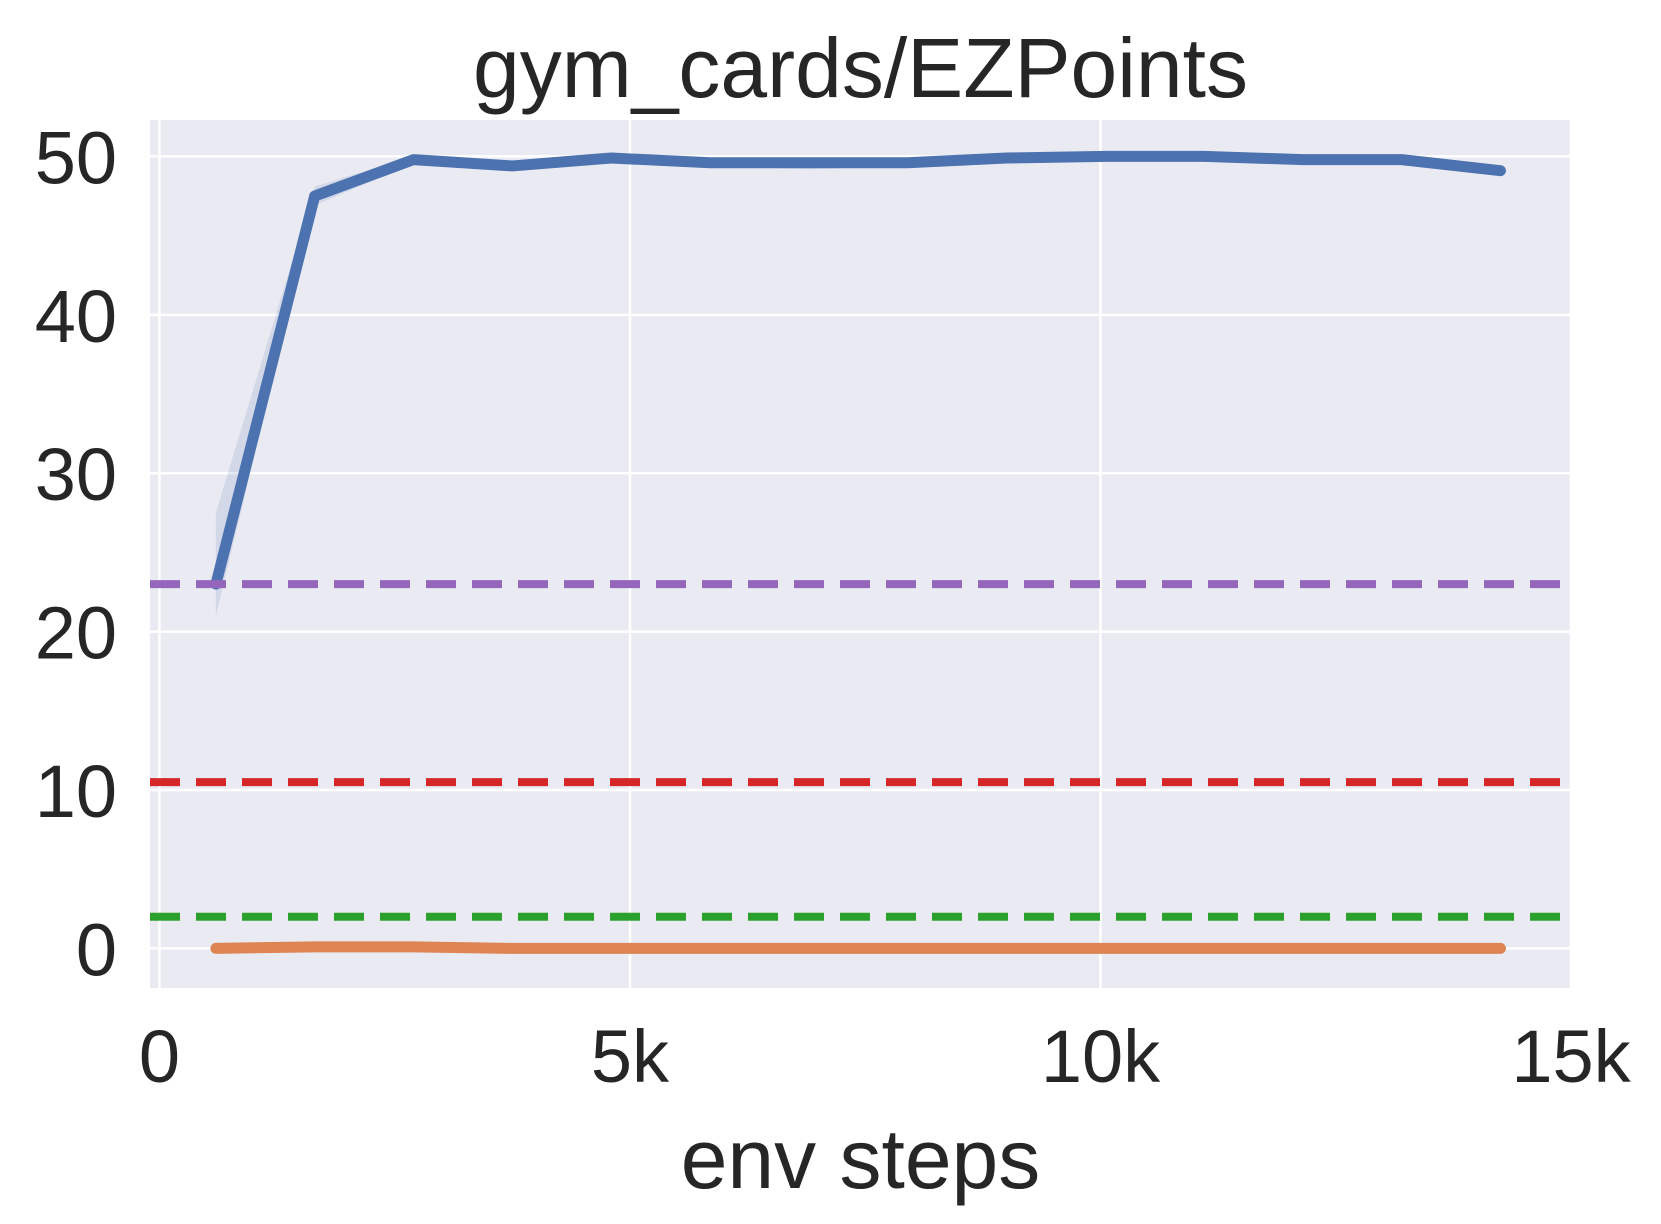  Describe the element at coordinates (76, 633) in the screenshot. I see `y-tick-label: 20` at that location.